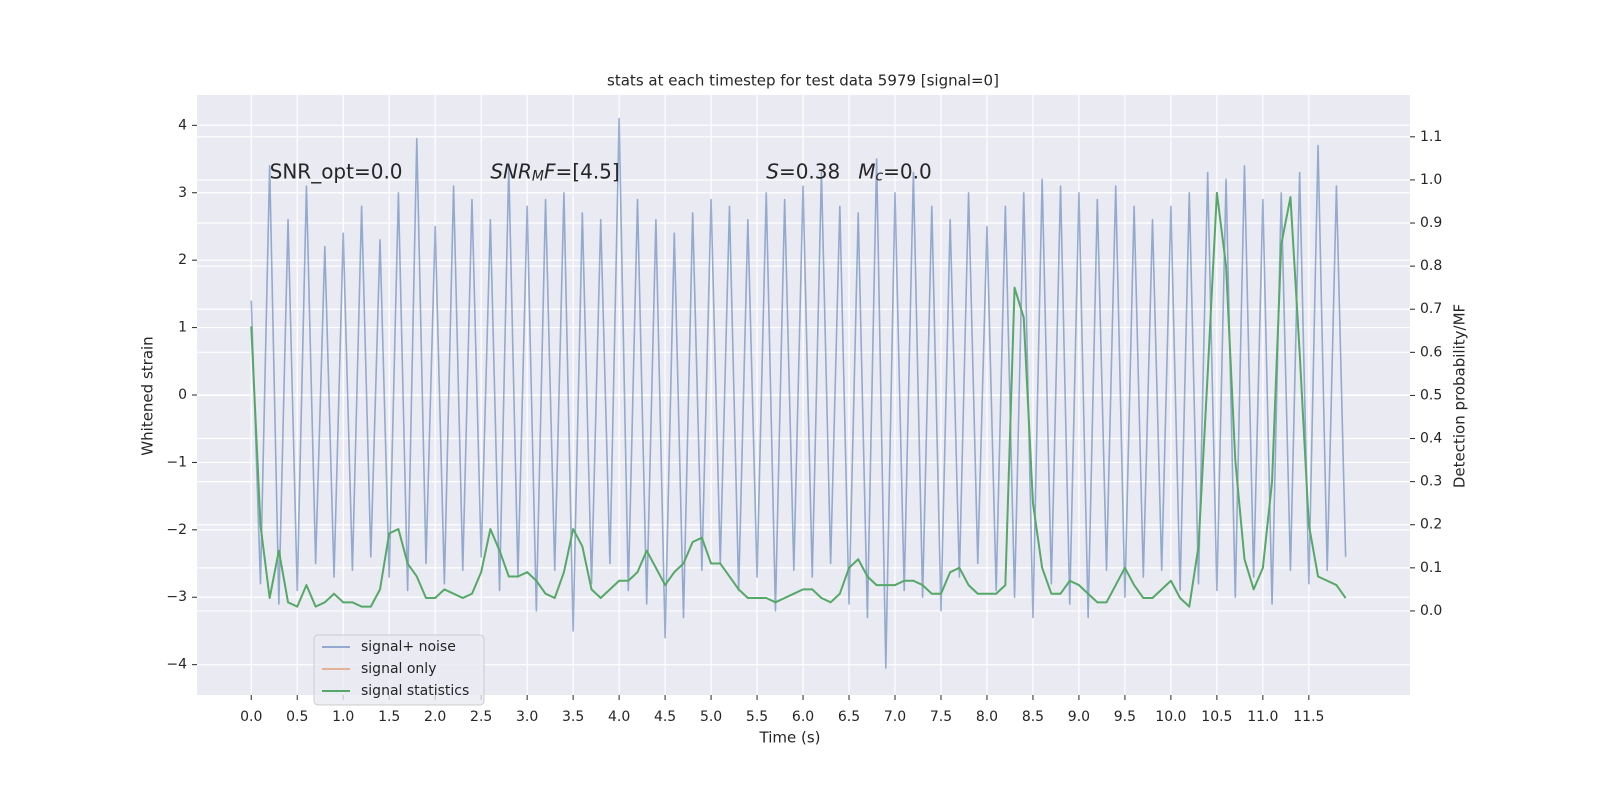 The height and width of the screenshot is (800, 1600). Describe the element at coordinates (550, 171) in the screenshot. I see `annotation-part: F` at that location.